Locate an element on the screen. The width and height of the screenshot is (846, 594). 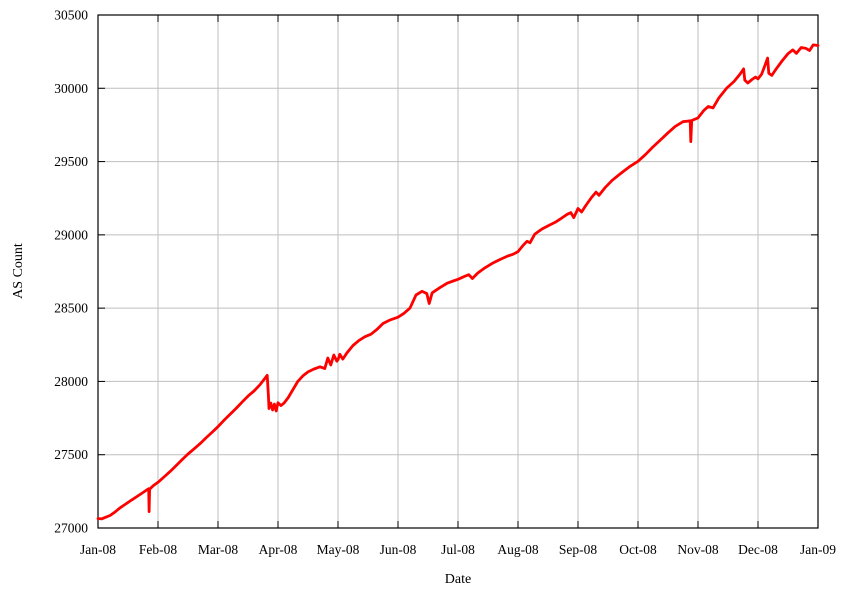
x-tick-label: Jun-08 is located at coordinates (398, 549).